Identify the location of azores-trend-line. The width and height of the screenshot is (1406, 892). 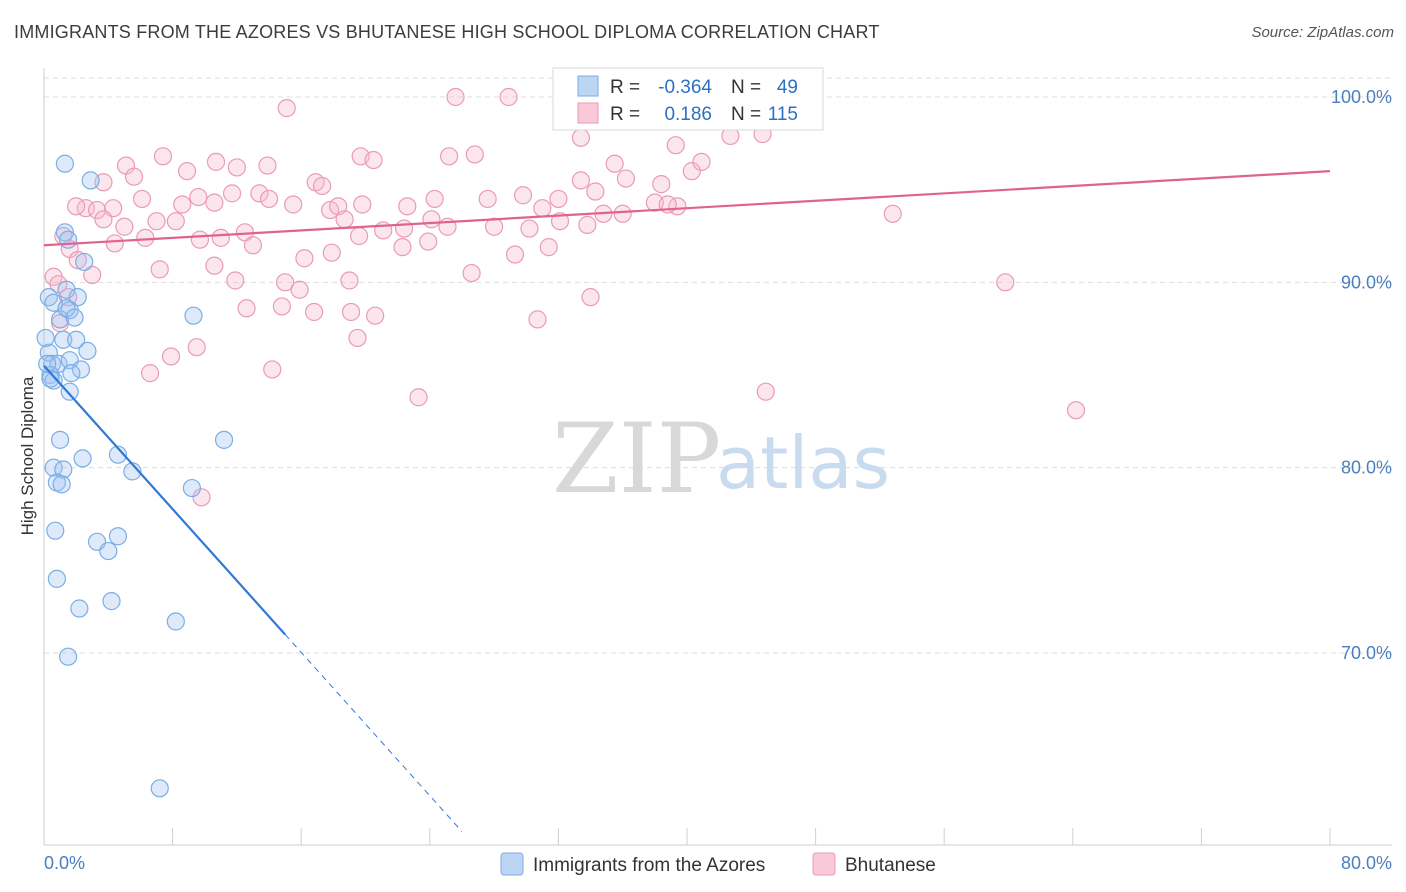
(164, 500).